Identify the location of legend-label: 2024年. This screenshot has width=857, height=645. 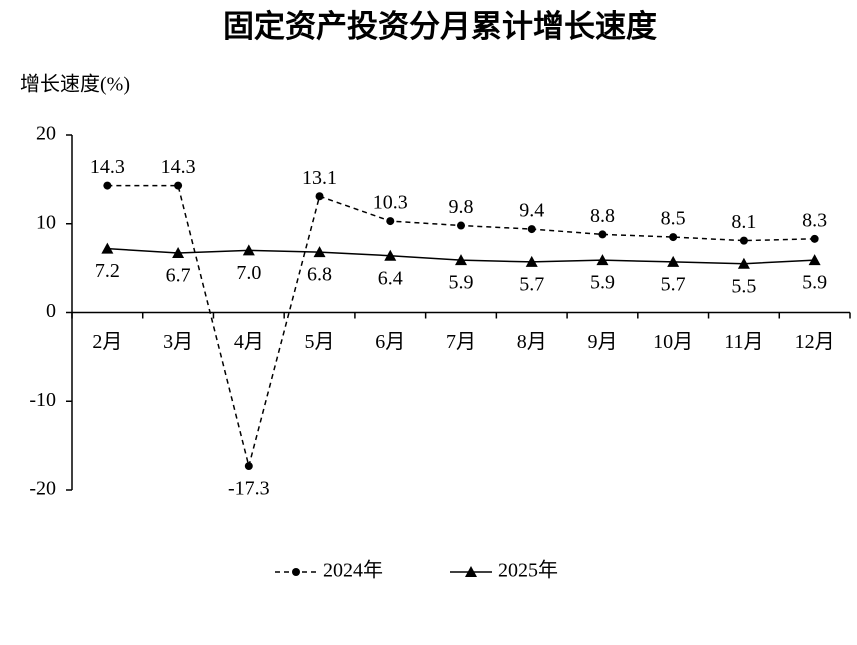
(353, 570).